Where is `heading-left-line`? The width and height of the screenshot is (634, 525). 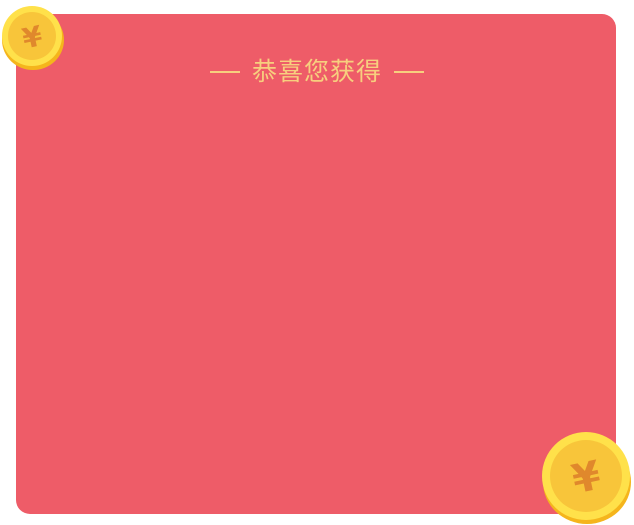
heading-left-line is located at coordinates (224, 72).